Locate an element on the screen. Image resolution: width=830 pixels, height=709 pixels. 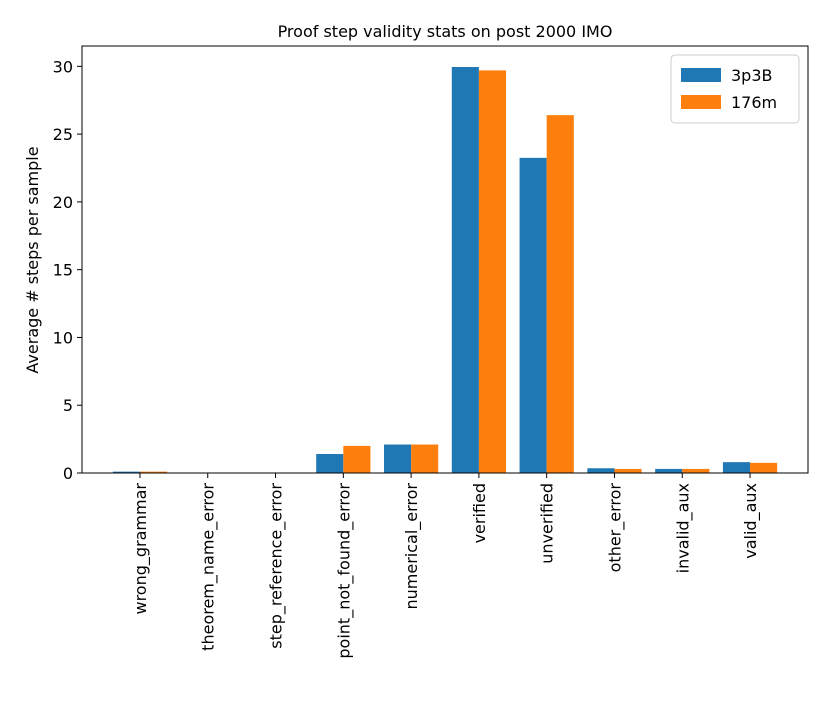
x-tick-label: numerical_error is located at coordinates (412, 546).